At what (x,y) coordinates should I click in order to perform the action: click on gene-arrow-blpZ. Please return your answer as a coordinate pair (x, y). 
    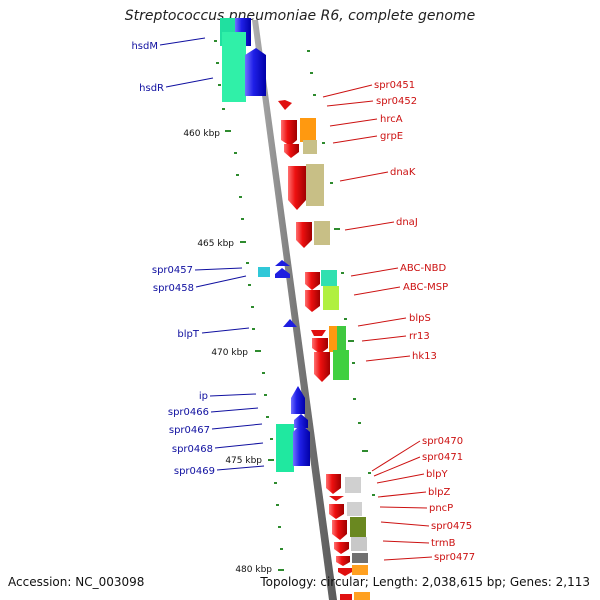
    Looking at the image, I should click on (336, 498).